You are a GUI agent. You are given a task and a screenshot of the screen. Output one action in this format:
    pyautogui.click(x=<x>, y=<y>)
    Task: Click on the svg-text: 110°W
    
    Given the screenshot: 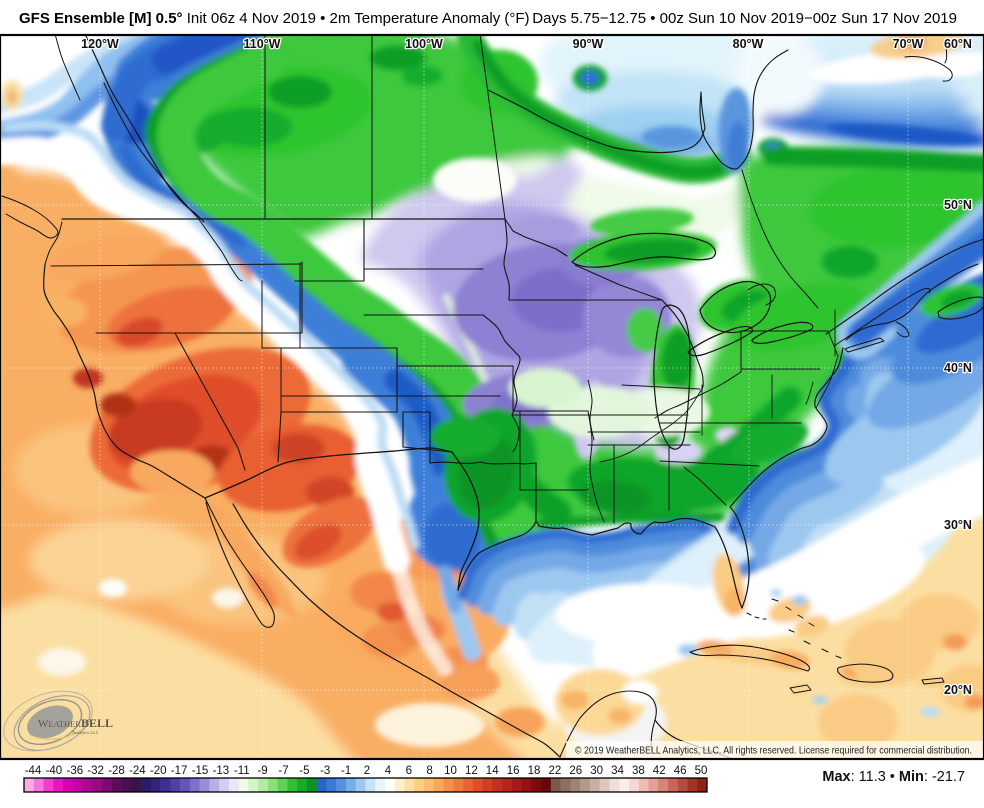 What is the action you would take?
    pyautogui.click(x=262, y=44)
    